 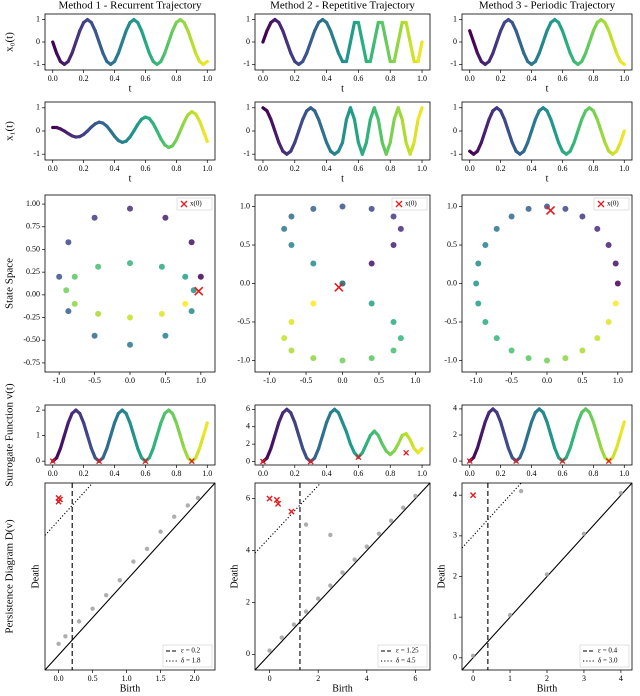 What do you see at coordinates (452, 282) in the screenshot?
I see `y-tick-label: 0.0` at bounding box center [452, 282].